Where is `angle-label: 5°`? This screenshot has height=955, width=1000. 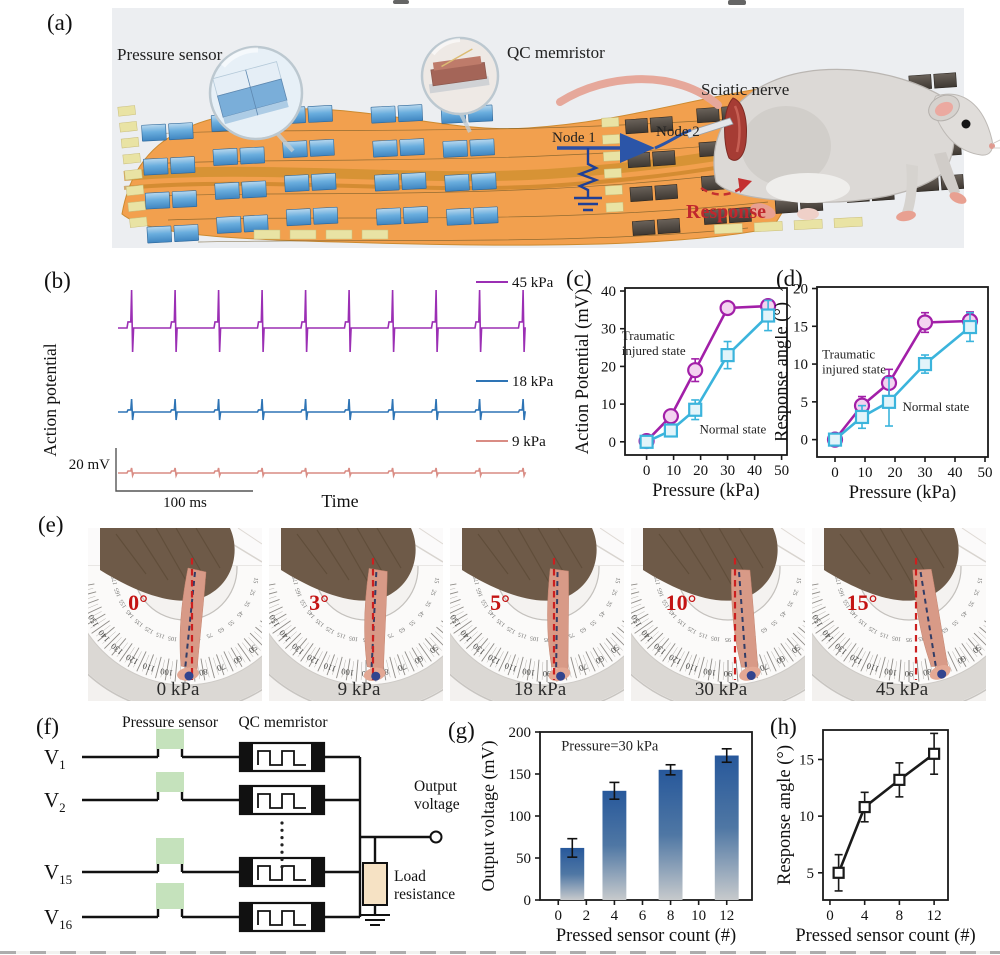
angle-label: 5° is located at coordinates (500, 602).